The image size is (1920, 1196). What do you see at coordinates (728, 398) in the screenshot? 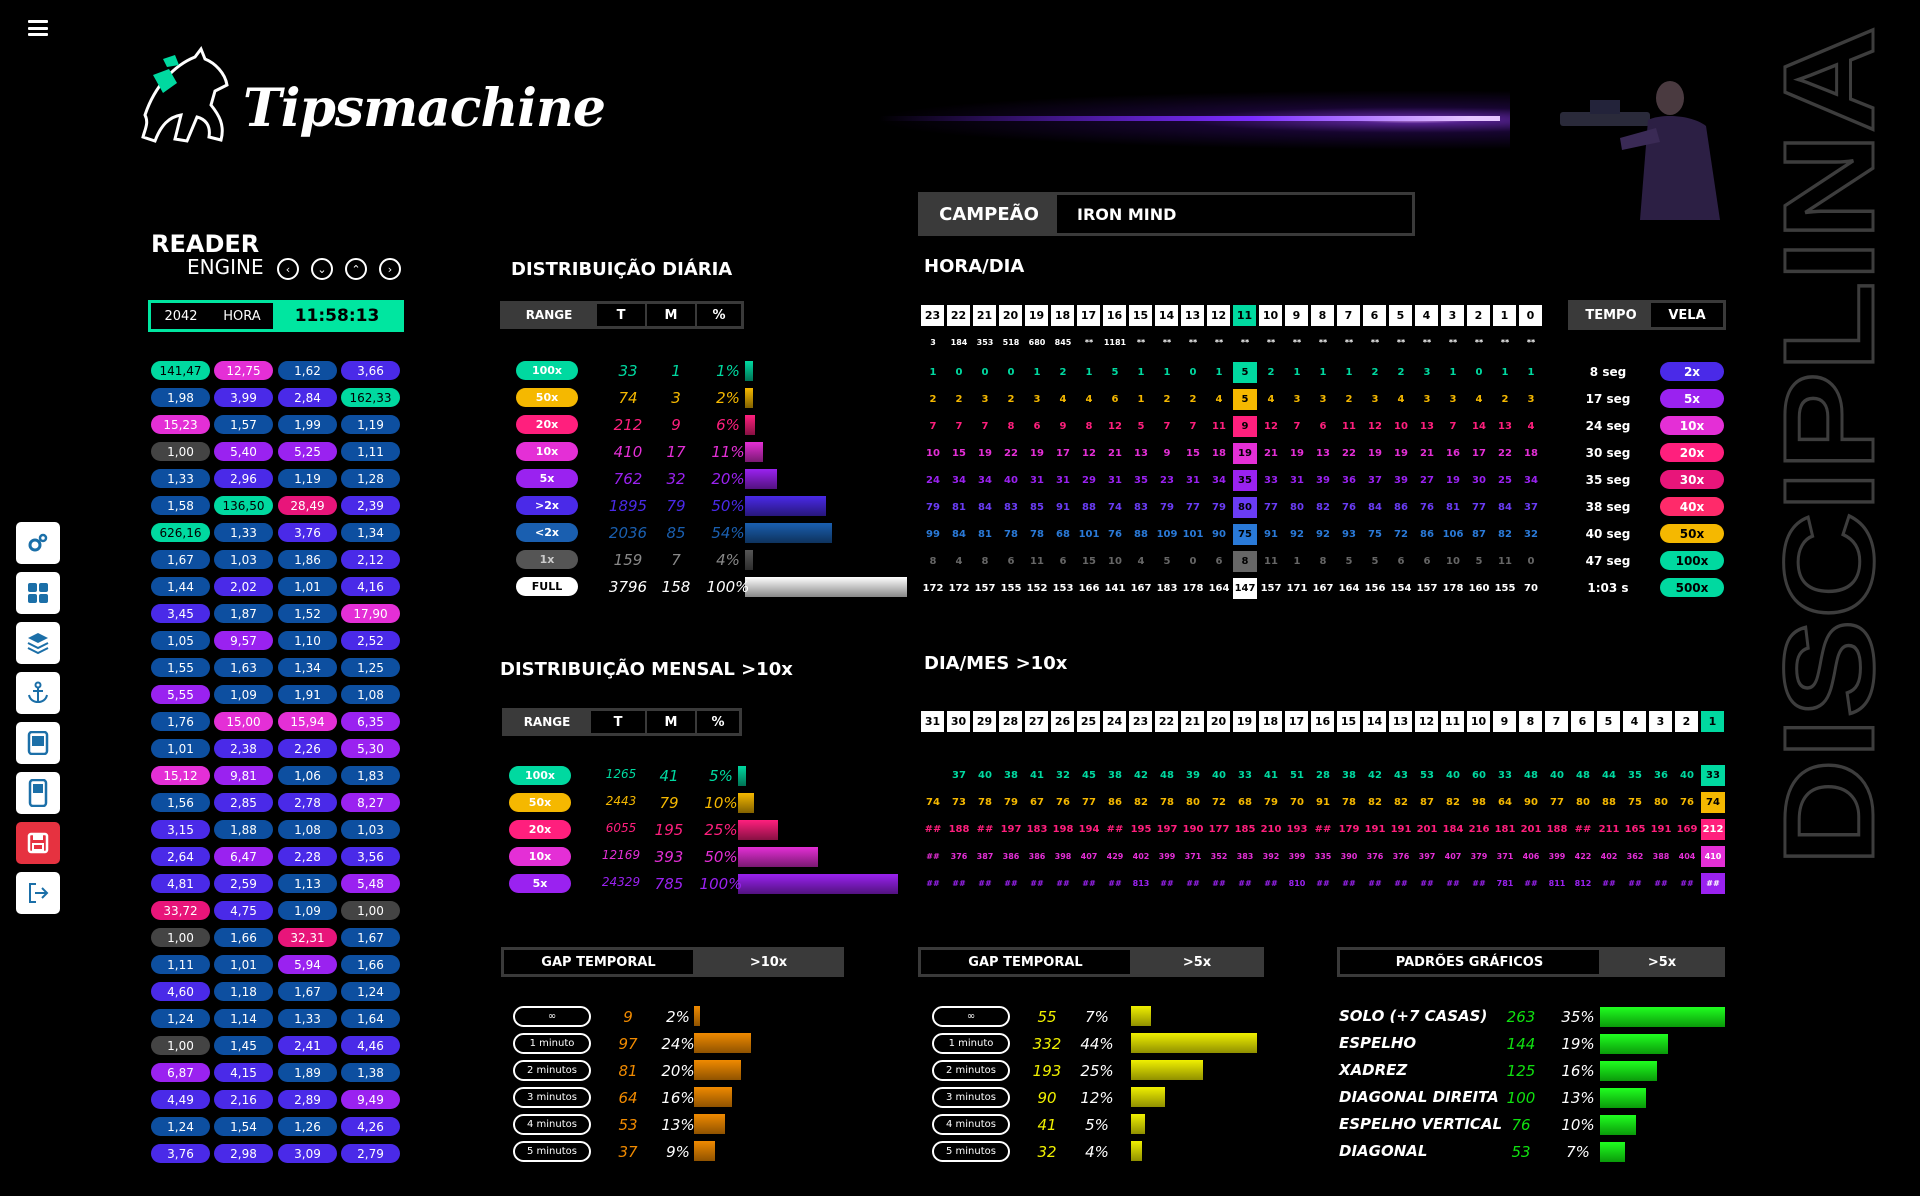
I see `daily-percent: 2%` at bounding box center [728, 398].